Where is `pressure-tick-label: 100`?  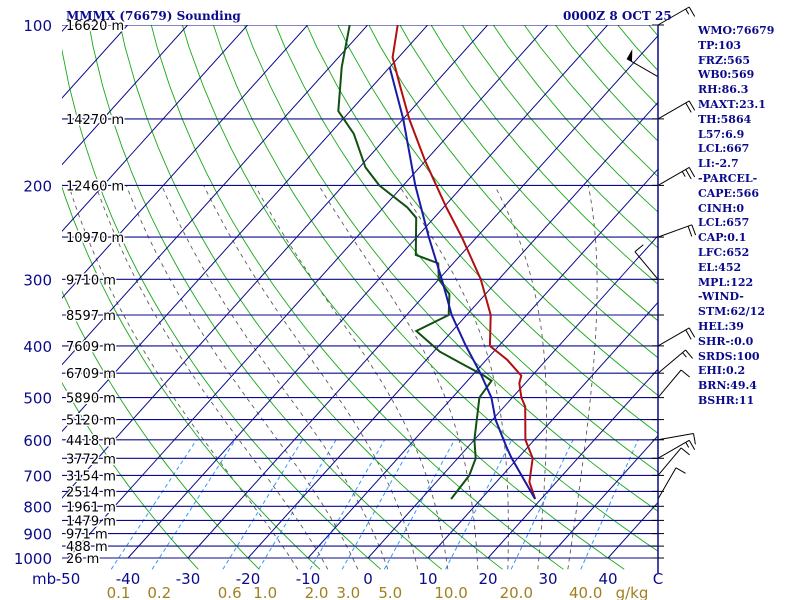 pressure-tick-label: 100 is located at coordinates (37, 26).